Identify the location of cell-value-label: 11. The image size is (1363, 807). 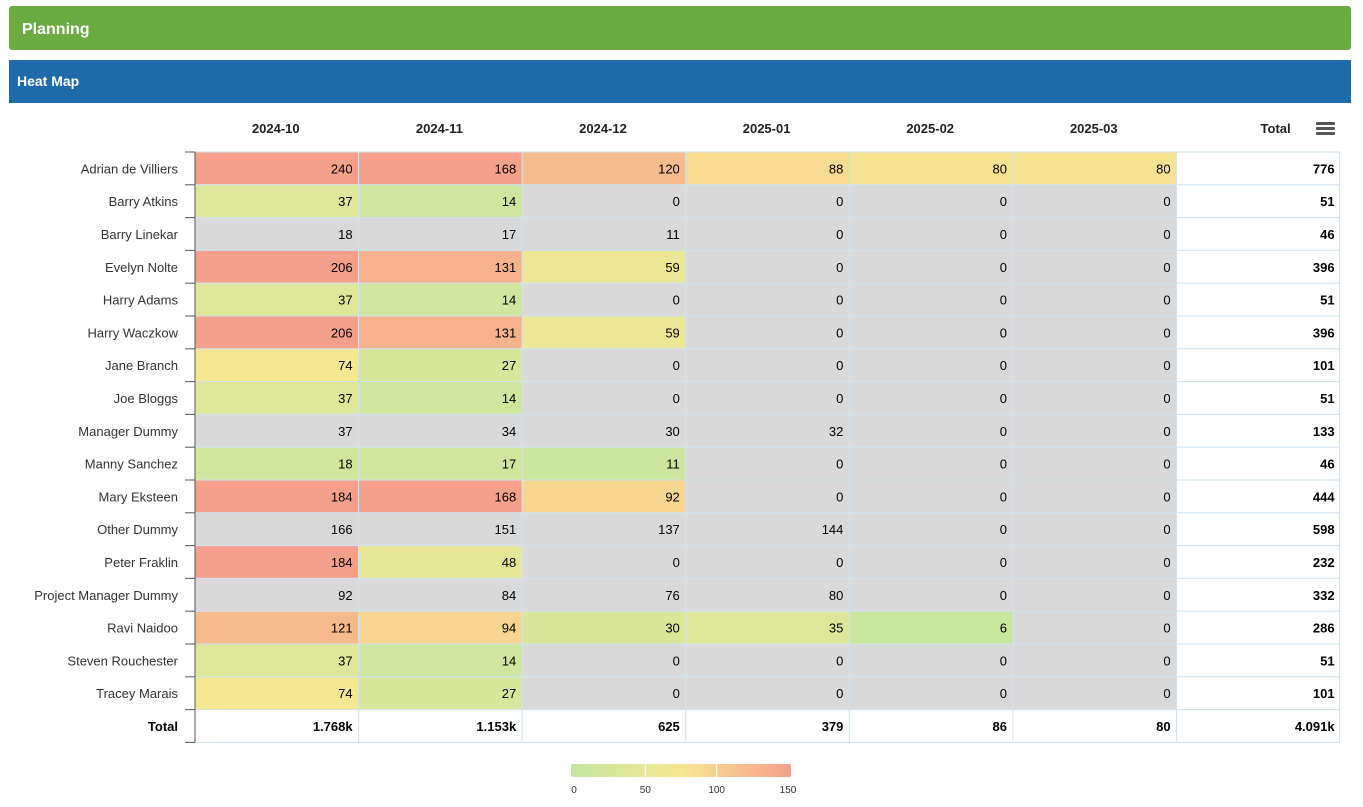
(673, 464).